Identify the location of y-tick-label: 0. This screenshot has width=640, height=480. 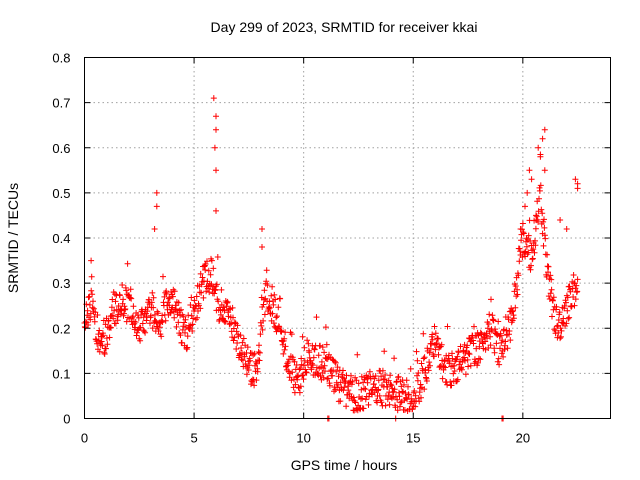
(66, 419).